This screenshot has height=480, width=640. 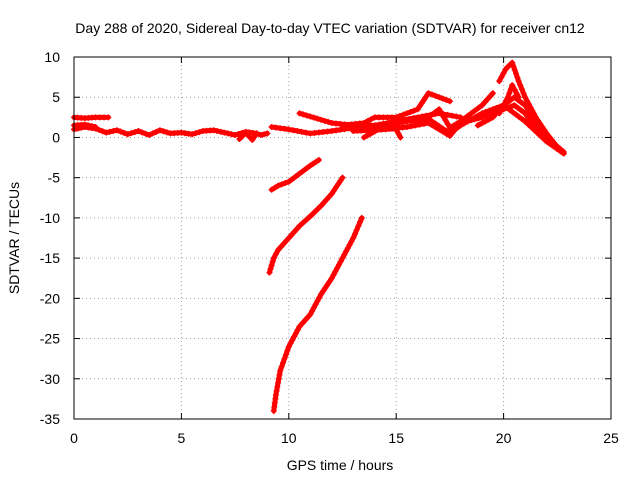 What do you see at coordinates (396, 109) in the screenshot?
I see `series-arc-g` at bounding box center [396, 109].